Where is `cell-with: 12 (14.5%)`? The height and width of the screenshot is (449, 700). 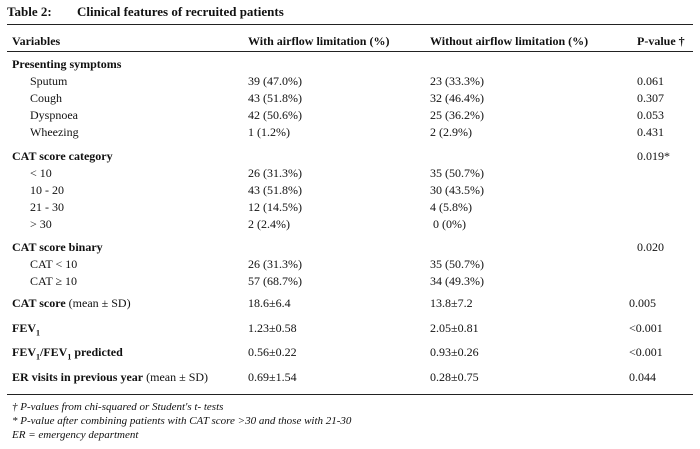
cell-with: 12 (14.5%) is located at coordinates (275, 207).